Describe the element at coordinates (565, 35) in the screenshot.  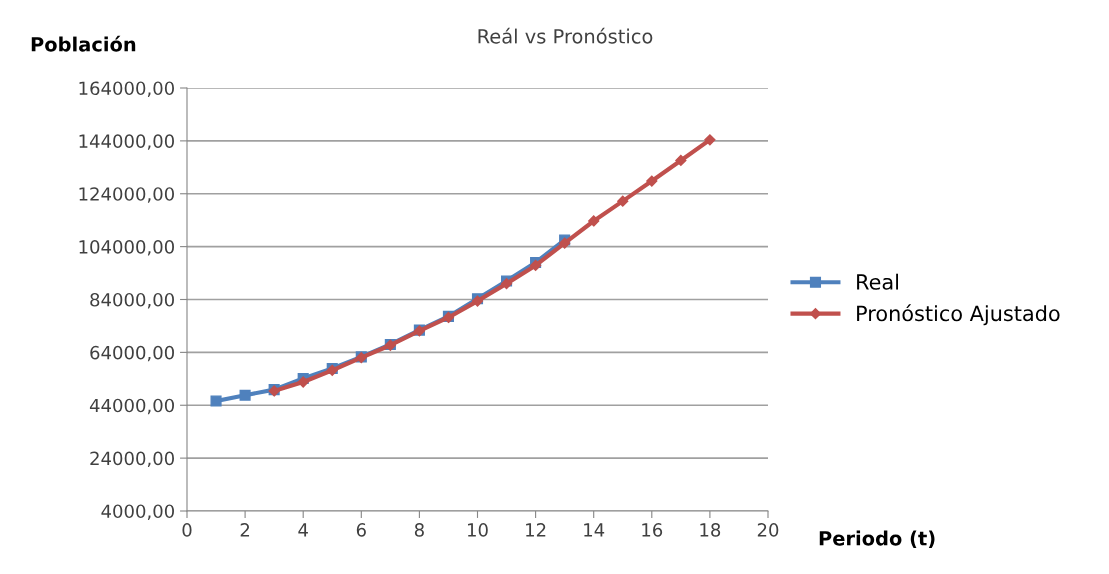
I see `chart-title: Reál vs Pronóstico` at that location.